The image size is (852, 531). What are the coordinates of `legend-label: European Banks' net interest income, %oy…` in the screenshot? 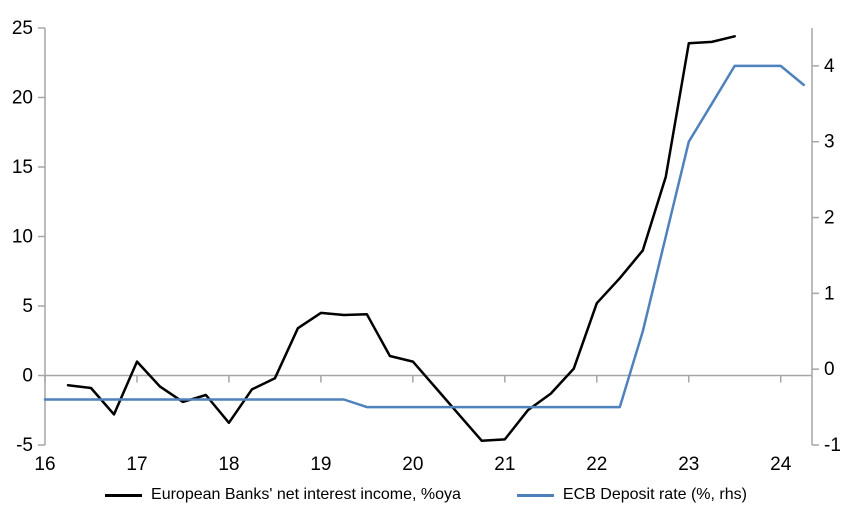 It's located at (306, 494).